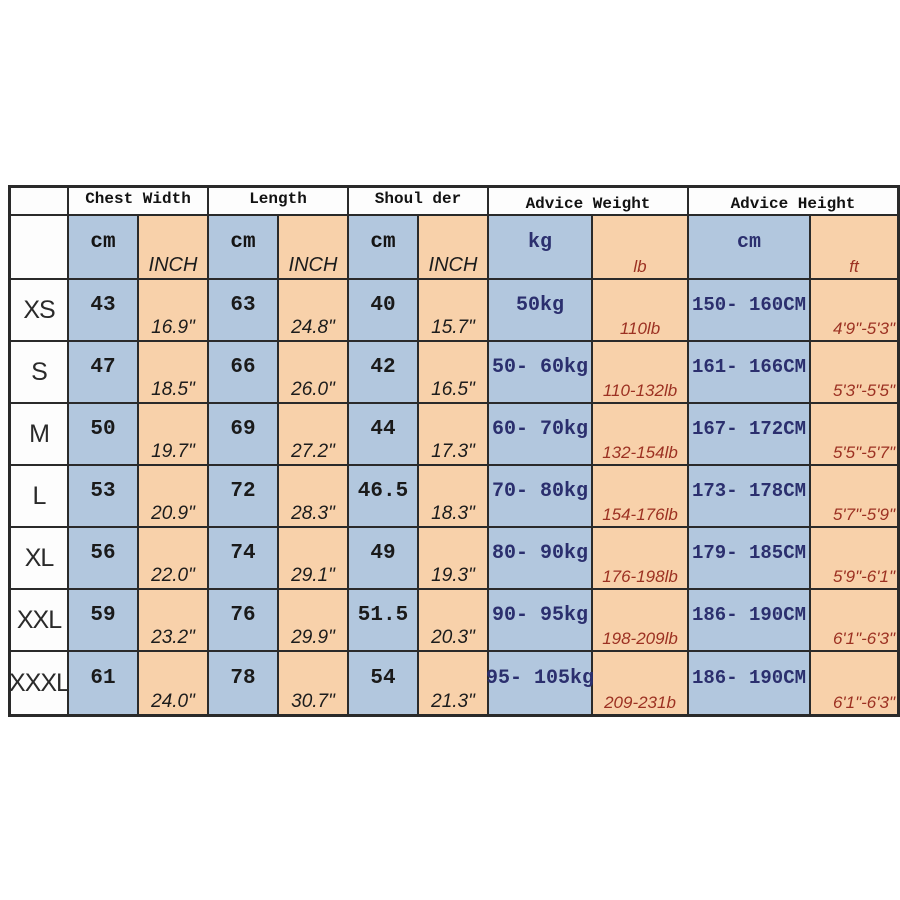 This screenshot has height=900, width=900. I want to click on s-height-cm: 161- 166CM, so click(750, 373).